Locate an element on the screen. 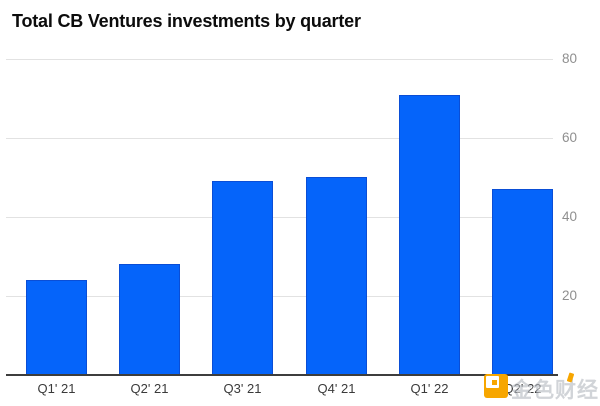  x-axis-line is located at coordinates (282, 375).